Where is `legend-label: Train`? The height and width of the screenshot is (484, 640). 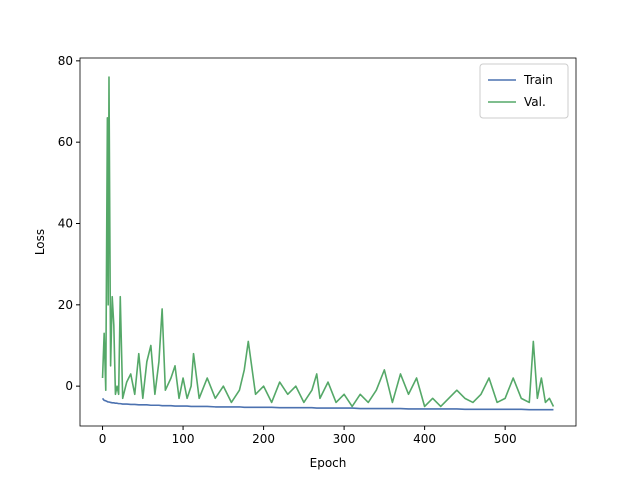
legend-label: Train is located at coordinates (538, 80).